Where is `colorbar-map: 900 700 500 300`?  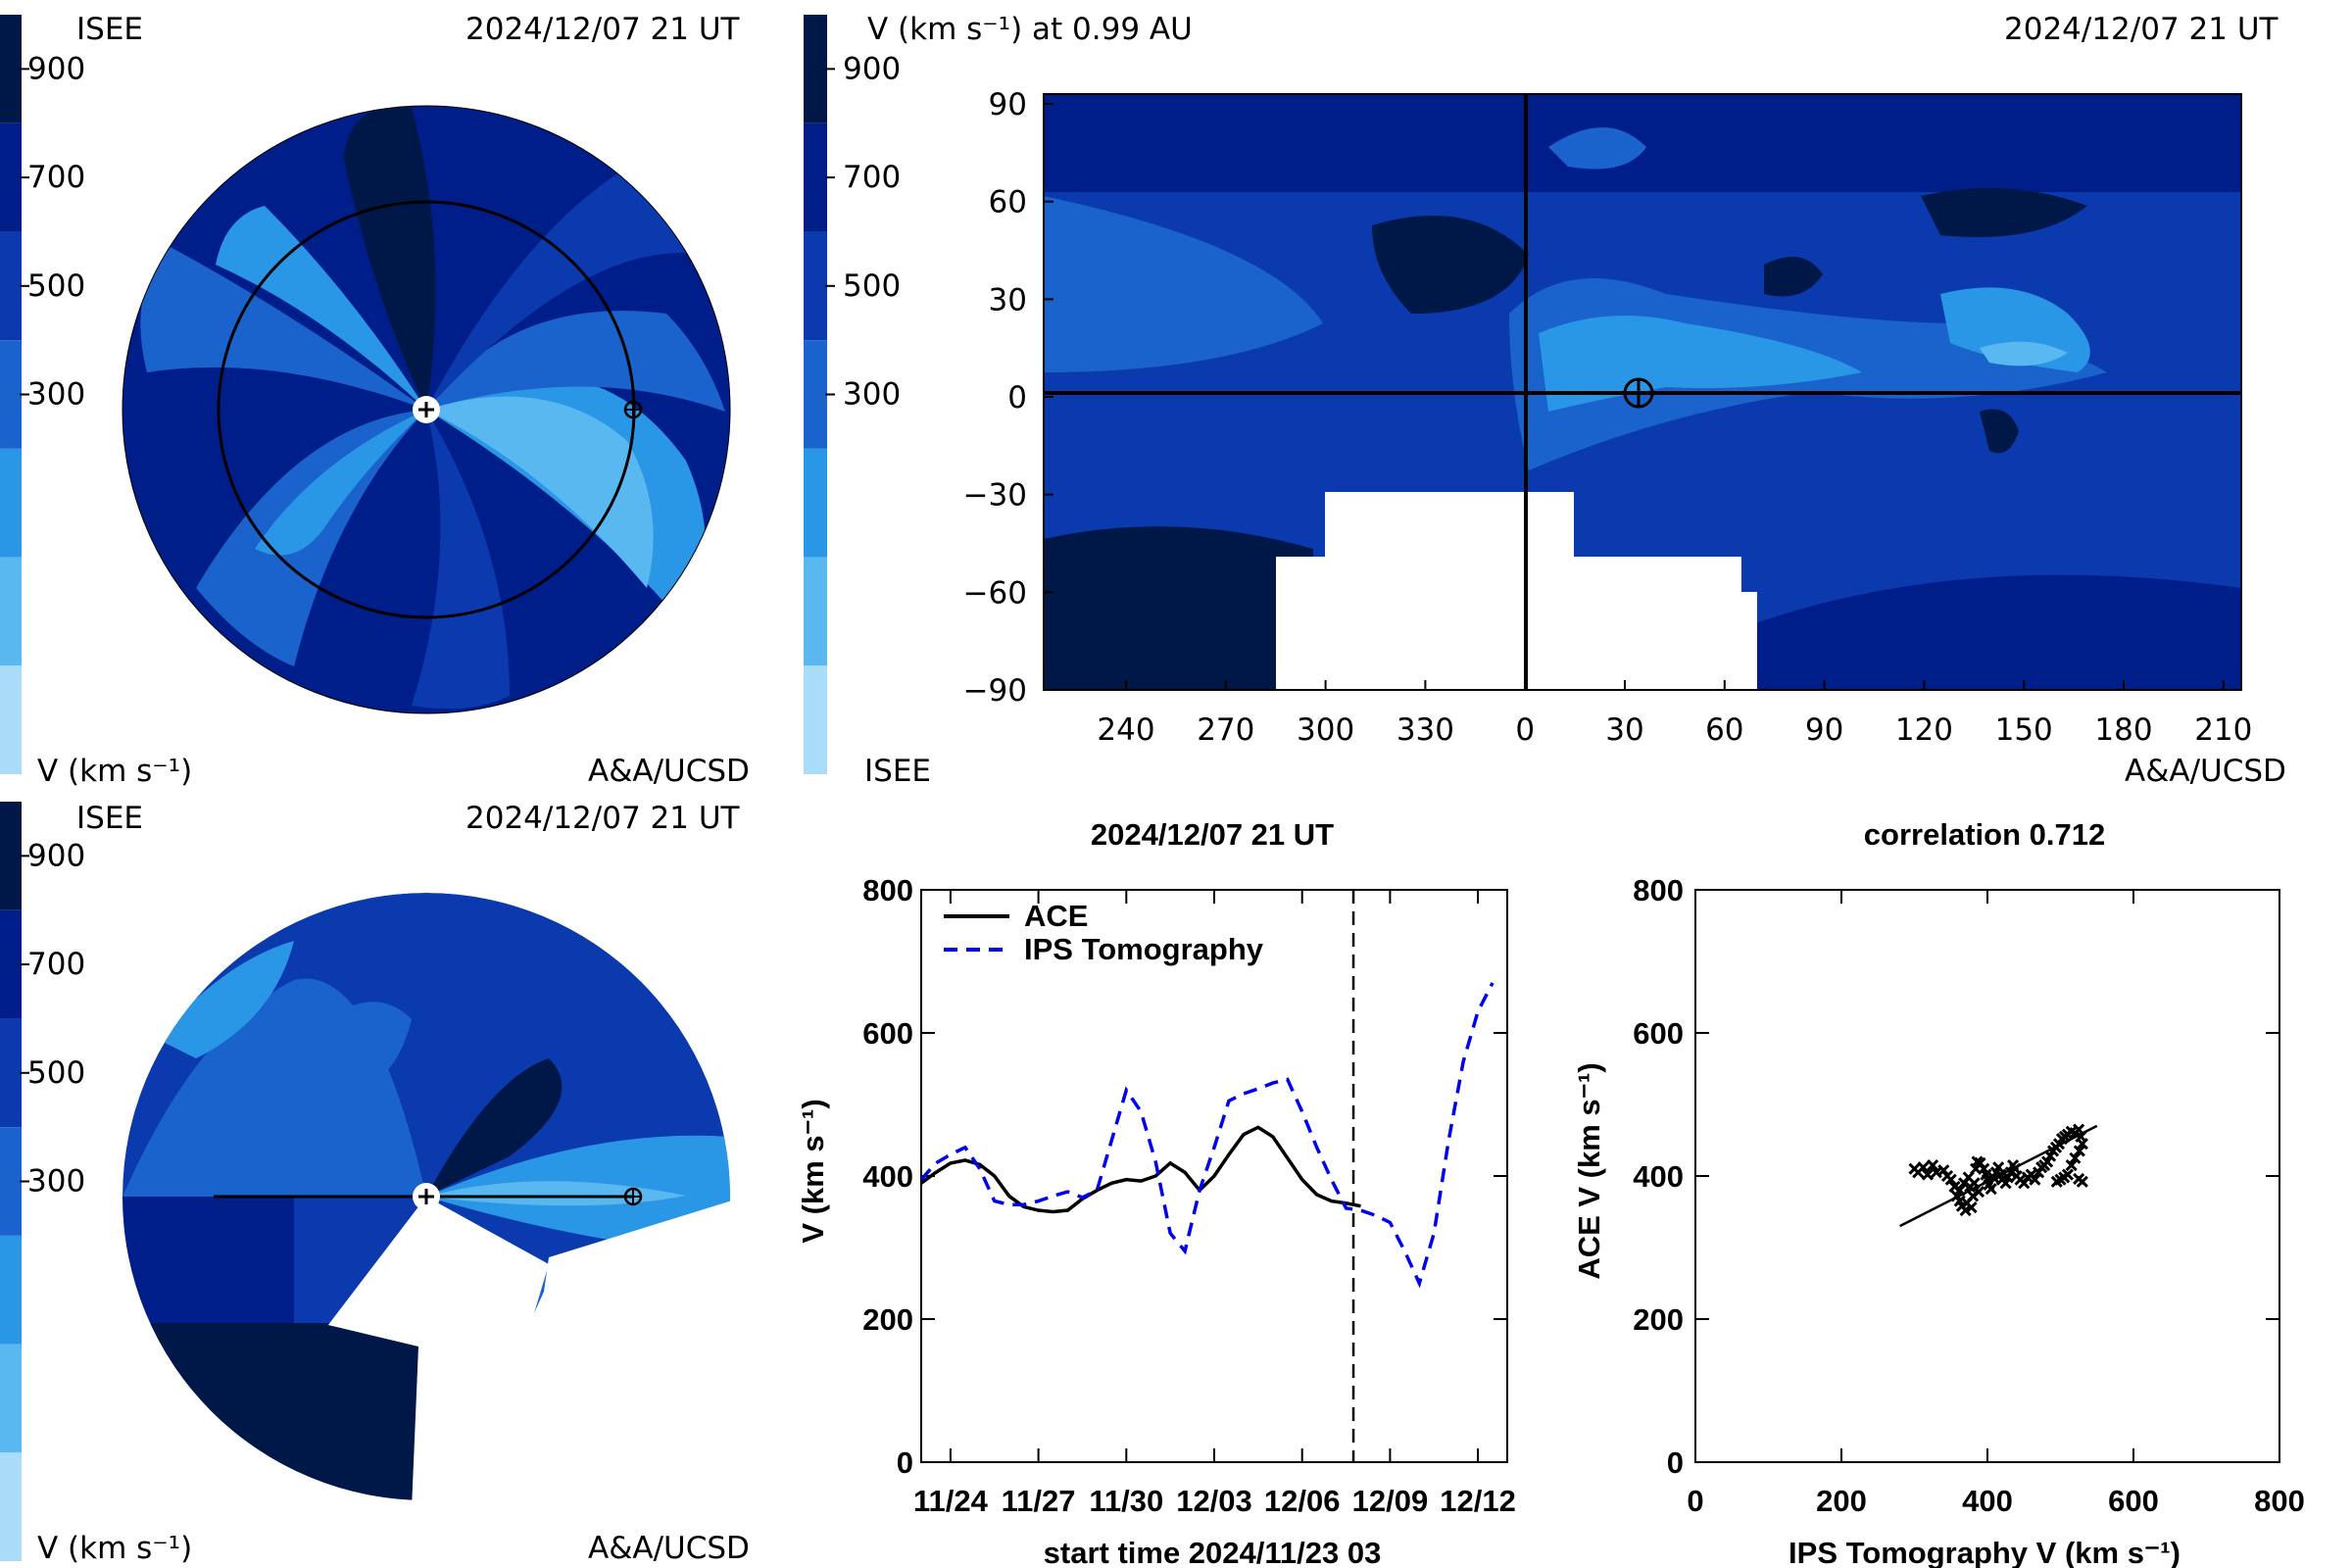
colorbar-map: 900 700 500 300 is located at coordinates (852, 394).